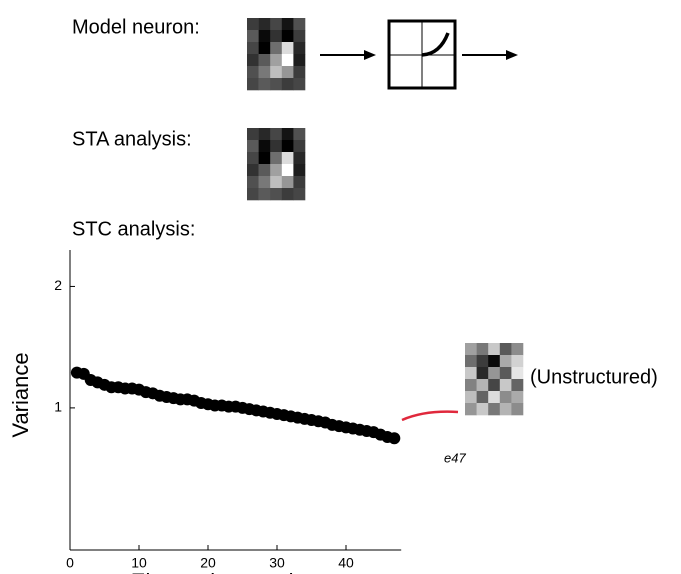 The width and height of the screenshot is (681, 574). What do you see at coordinates (226, 571) in the screenshot?
I see `x-axis-label: Eigenvalue number` at bounding box center [226, 571].